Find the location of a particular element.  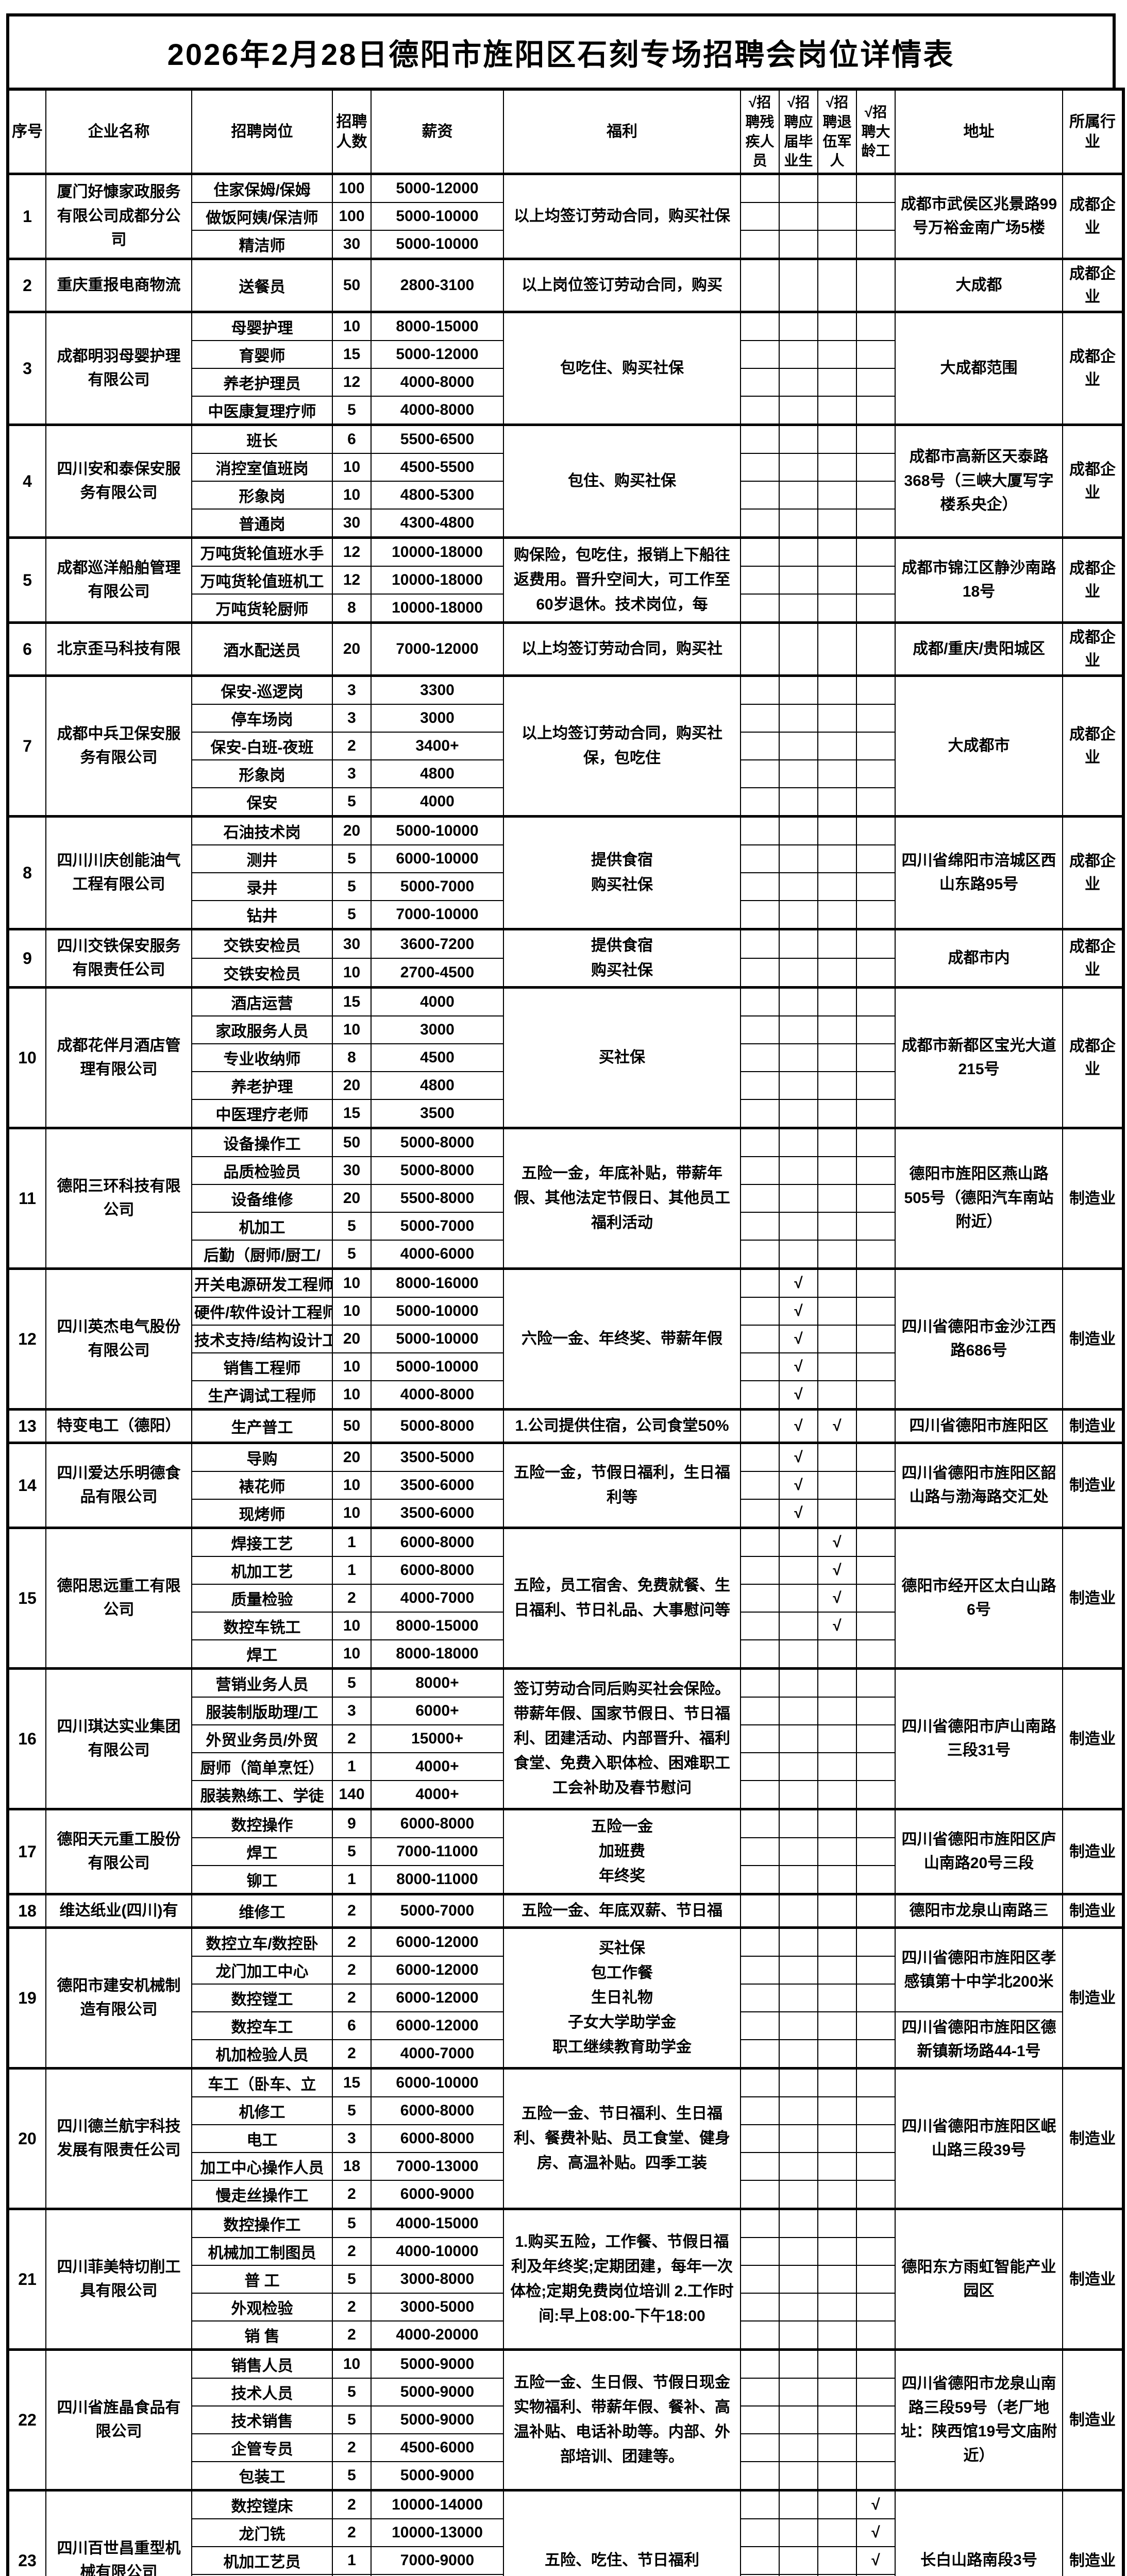

position-row: 精洁师 30 5000-10000 is located at coordinates (566, 245).